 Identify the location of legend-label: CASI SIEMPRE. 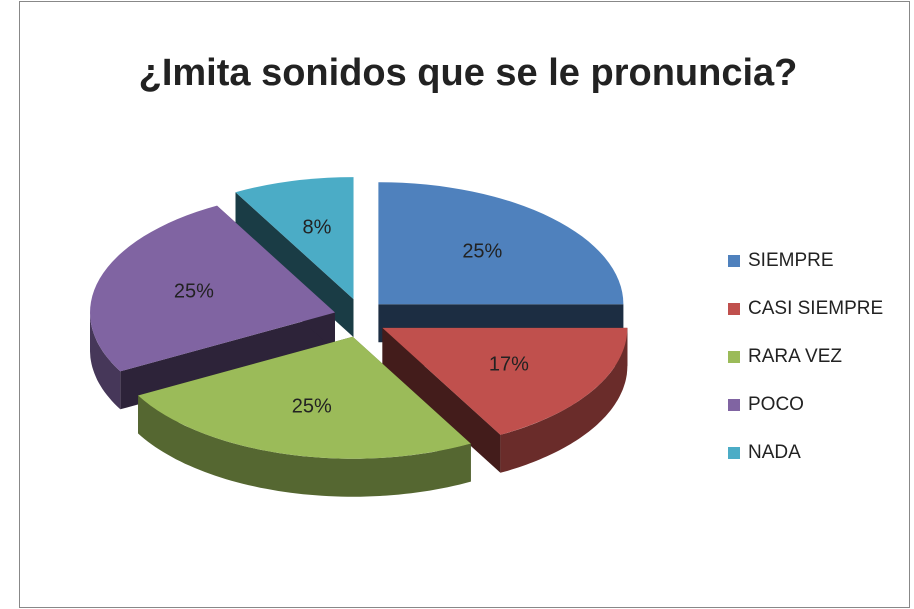
(815, 308).